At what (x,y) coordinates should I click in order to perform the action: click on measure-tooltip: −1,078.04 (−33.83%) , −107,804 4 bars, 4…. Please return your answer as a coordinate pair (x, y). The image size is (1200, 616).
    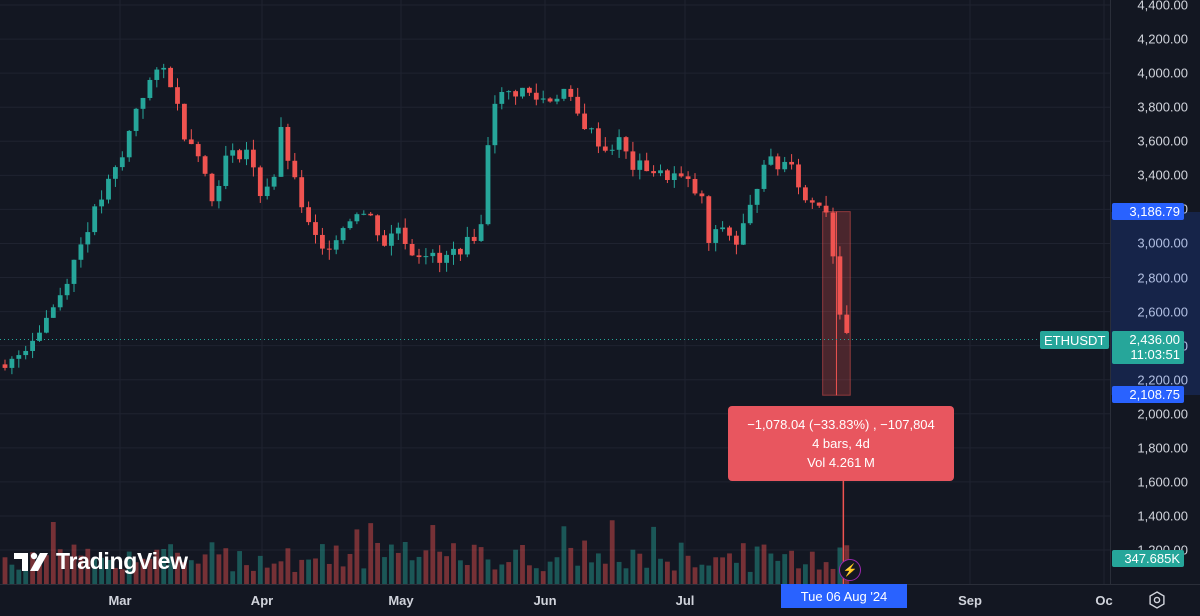
    Looking at the image, I should click on (841, 443).